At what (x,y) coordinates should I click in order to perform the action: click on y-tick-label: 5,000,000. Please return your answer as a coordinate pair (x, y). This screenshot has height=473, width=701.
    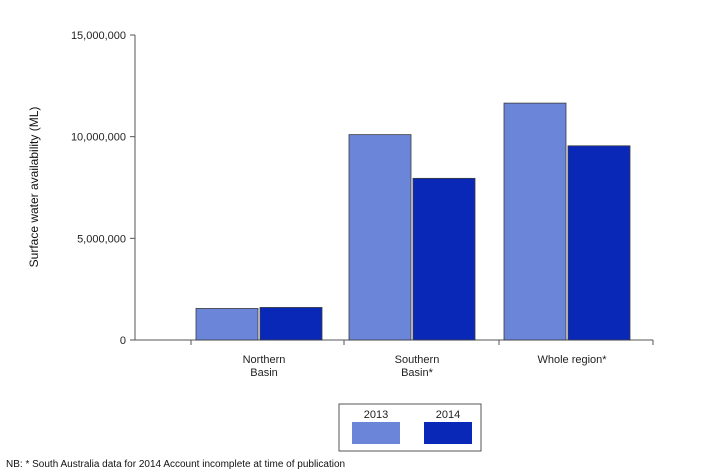
    Looking at the image, I should click on (101, 239).